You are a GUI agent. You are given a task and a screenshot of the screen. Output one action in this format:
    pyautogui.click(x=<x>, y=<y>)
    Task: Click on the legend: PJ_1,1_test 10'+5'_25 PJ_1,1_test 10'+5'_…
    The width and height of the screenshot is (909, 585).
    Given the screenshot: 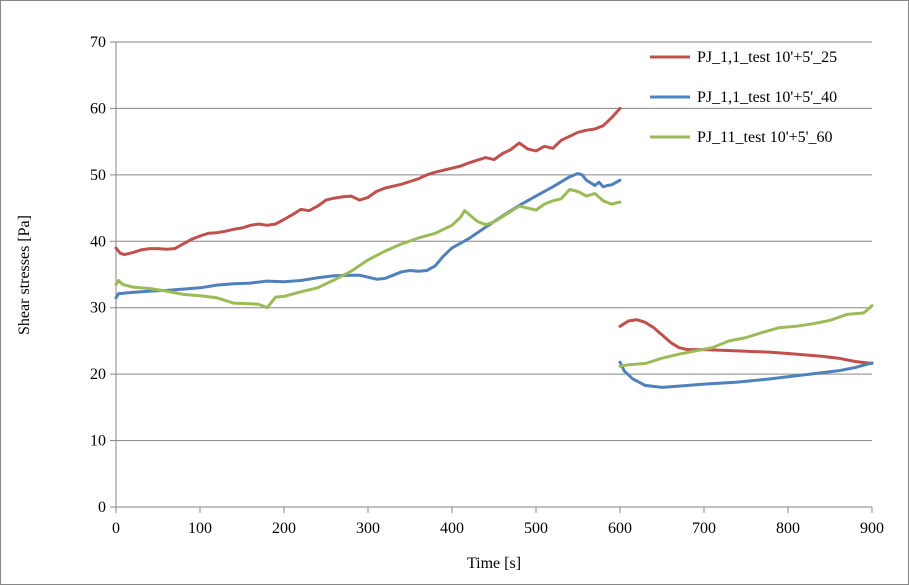 What is the action you would take?
    pyautogui.click(x=743, y=97)
    